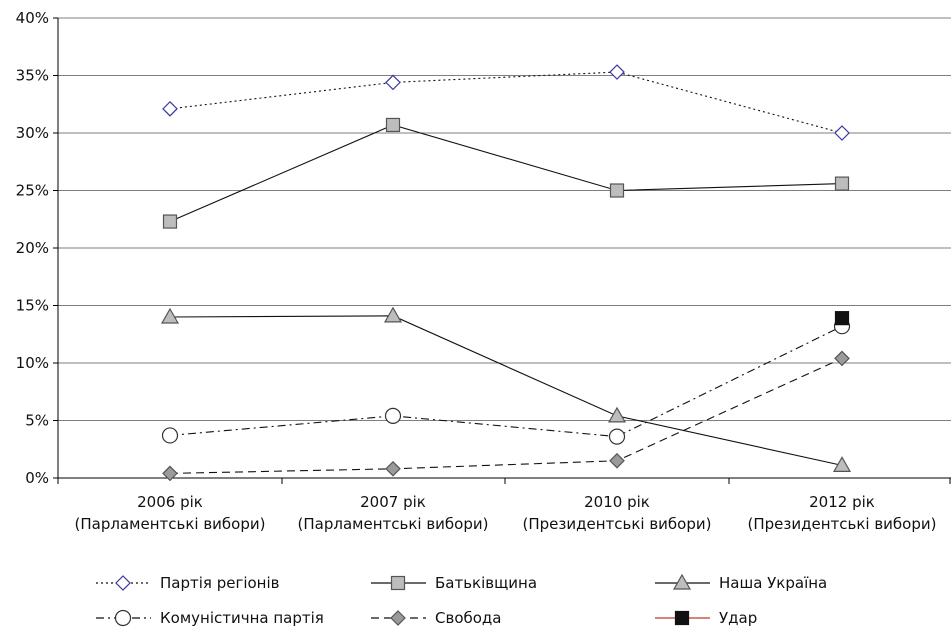 The height and width of the screenshot is (630, 951). Describe the element at coordinates (842, 502) in the screenshot. I see `x-tick-label: 2012 рік` at that location.